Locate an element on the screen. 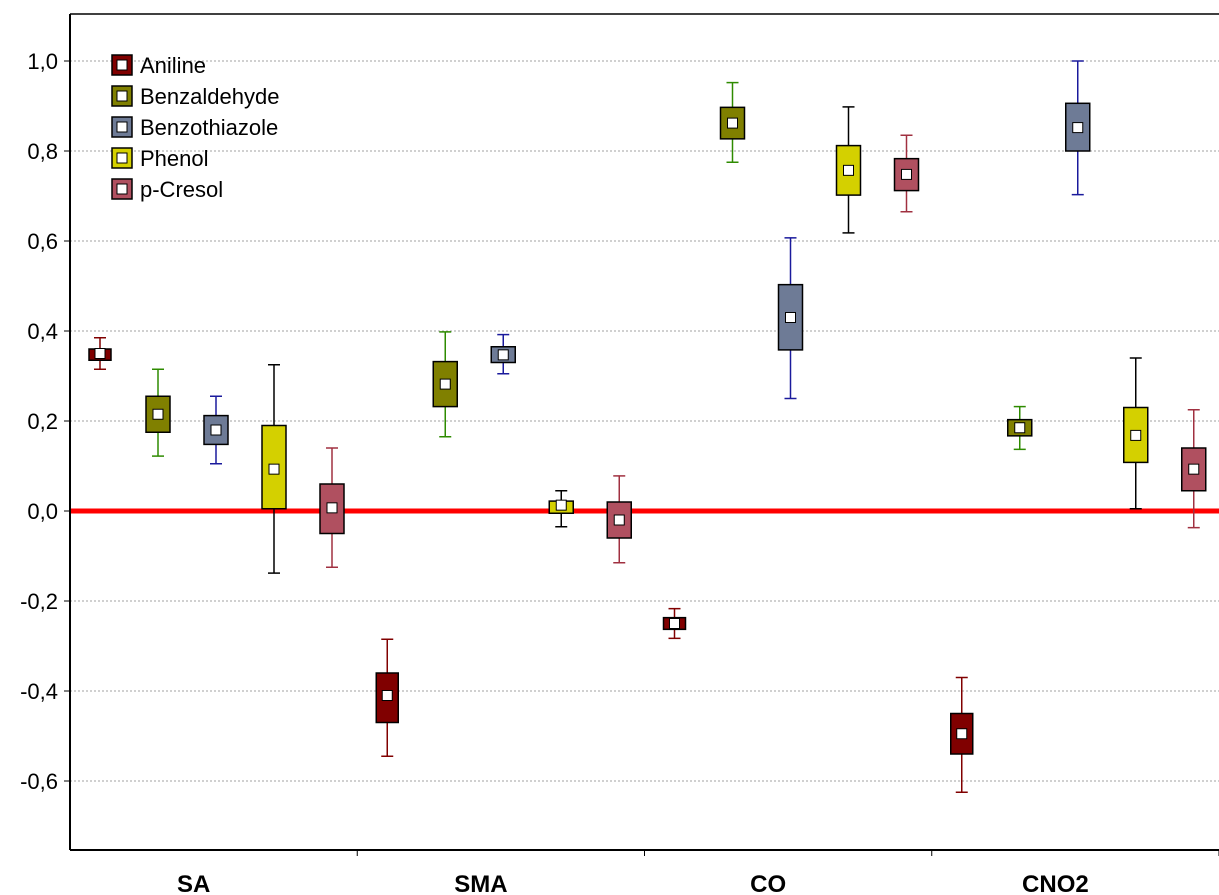  box-benzaldehyde-sma is located at coordinates (445, 384).